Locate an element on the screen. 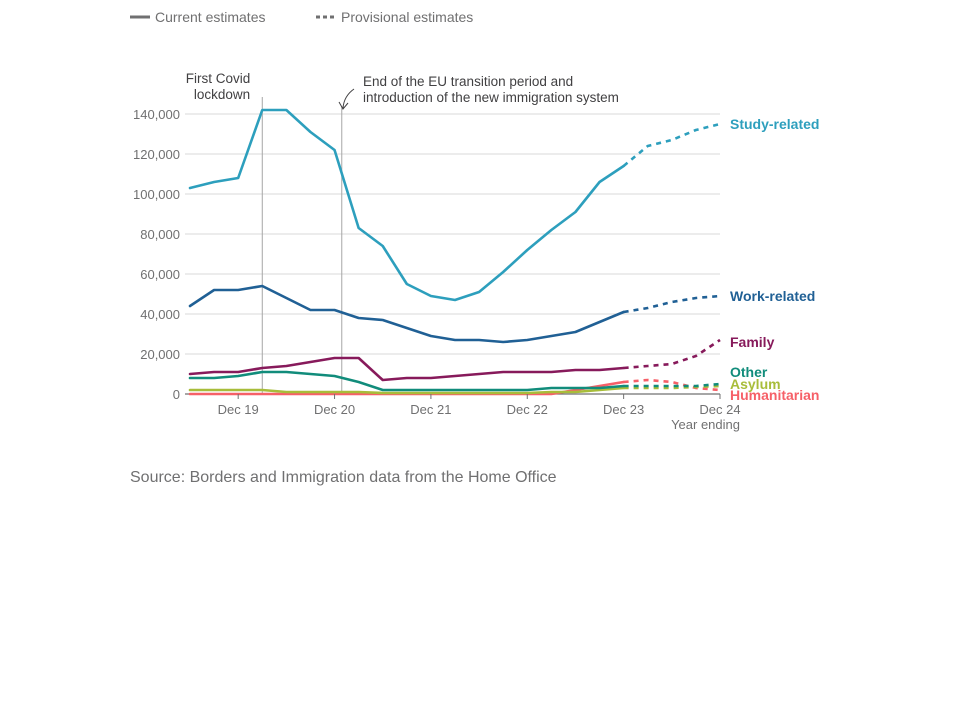  x-tick-label: Dec 20 is located at coordinates (334, 409).